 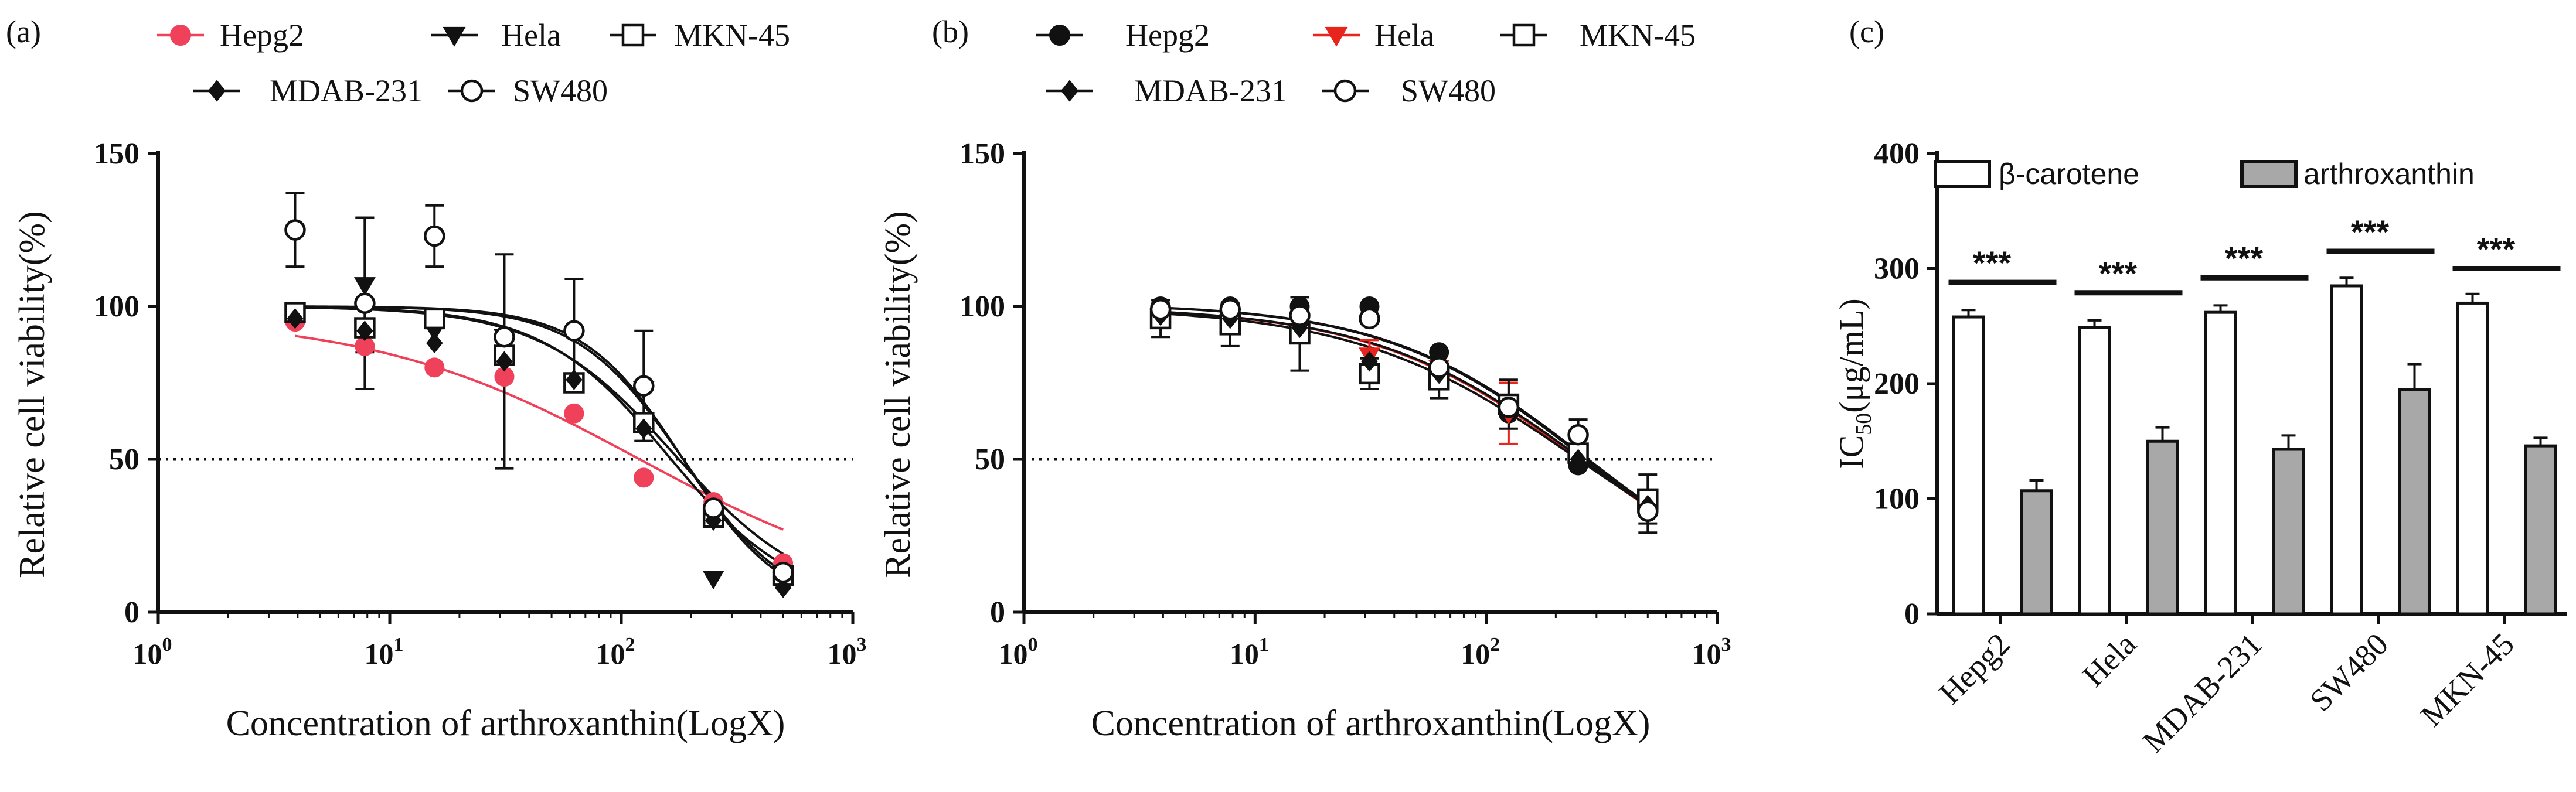 What do you see at coordinates (531, 35) in the screenshot?
I see `legend-label-Hela: Hela` at bounding box center [531, 35].